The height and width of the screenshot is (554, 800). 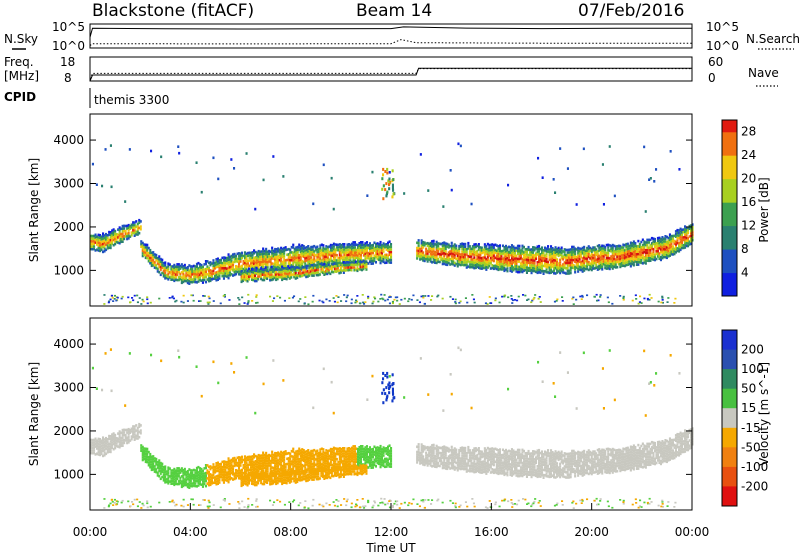 What do you see at coordinates (715, 62) in the screenshot?
I see `nave-tick-top: 60` at bounding box center [715, 62].